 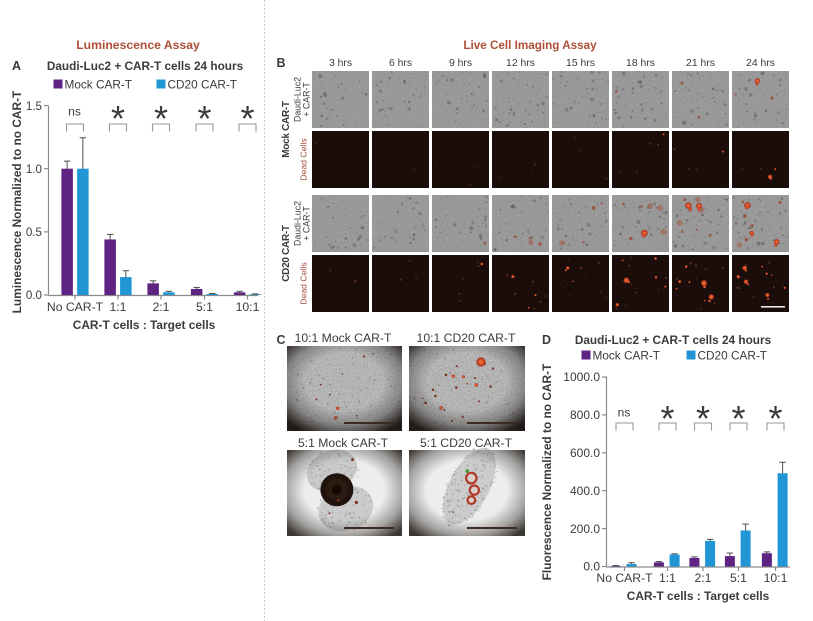 I want to click on svg-text: 21 hrs, so click(x=700, y=63).